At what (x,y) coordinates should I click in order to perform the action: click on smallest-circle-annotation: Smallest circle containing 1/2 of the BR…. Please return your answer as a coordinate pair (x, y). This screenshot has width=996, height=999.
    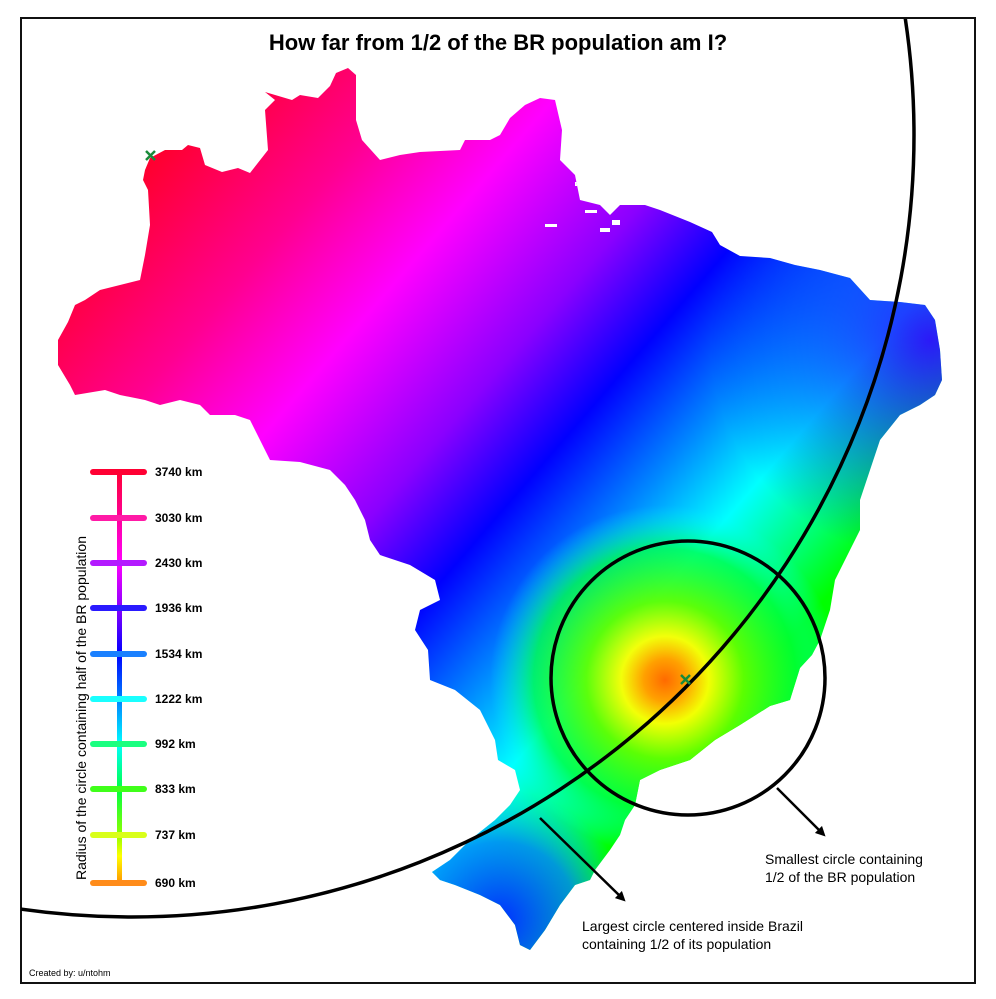
    Looking at the image, I should click on (844, 868).